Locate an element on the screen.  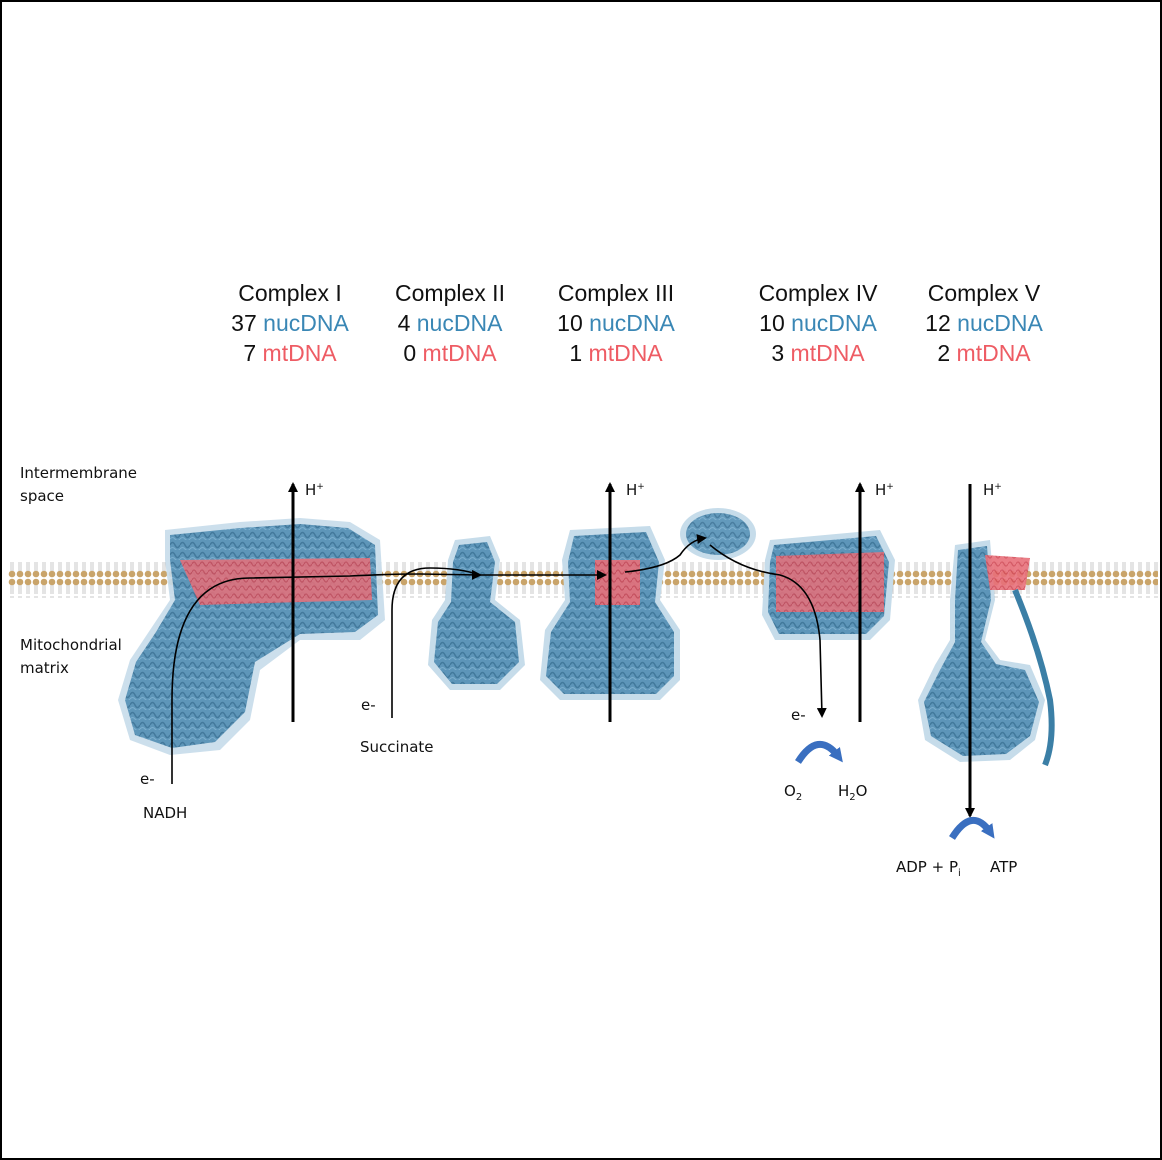
complex-4-mt-count: 3 is located at coordinates (778, 353).